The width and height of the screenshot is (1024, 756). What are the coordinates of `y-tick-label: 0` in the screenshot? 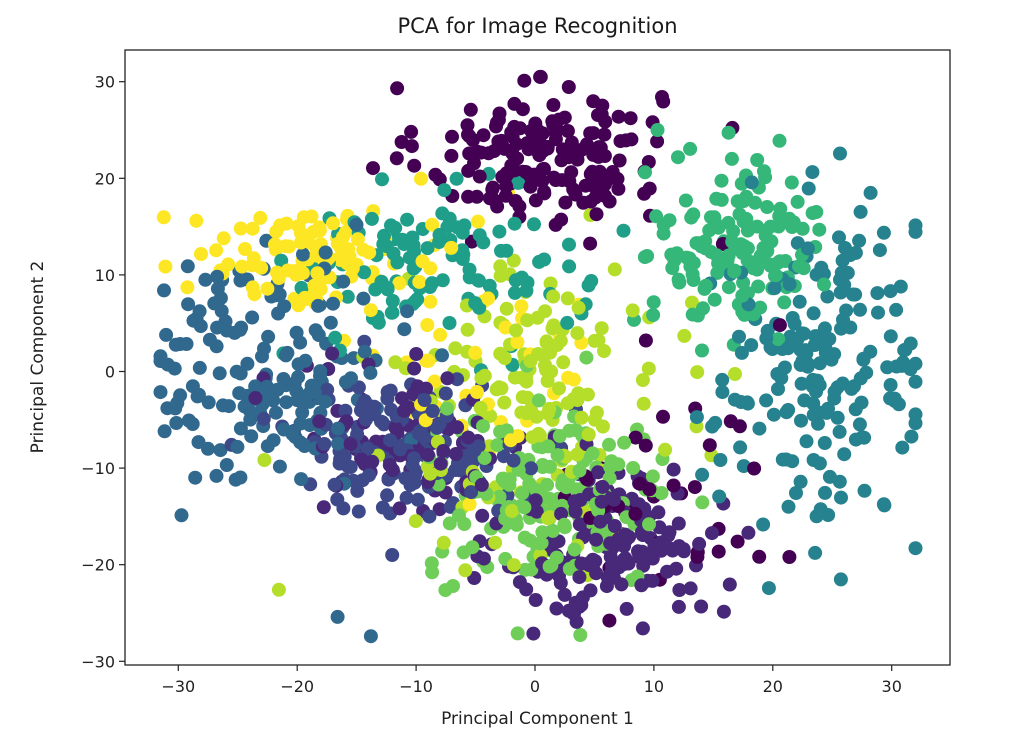 It's located at (110, 372).